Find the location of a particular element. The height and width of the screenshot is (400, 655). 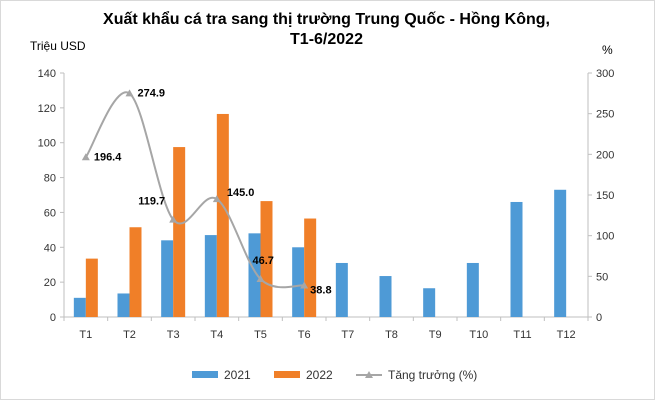

y-right-tick-label: 200 is located at coordinates (605, 155).